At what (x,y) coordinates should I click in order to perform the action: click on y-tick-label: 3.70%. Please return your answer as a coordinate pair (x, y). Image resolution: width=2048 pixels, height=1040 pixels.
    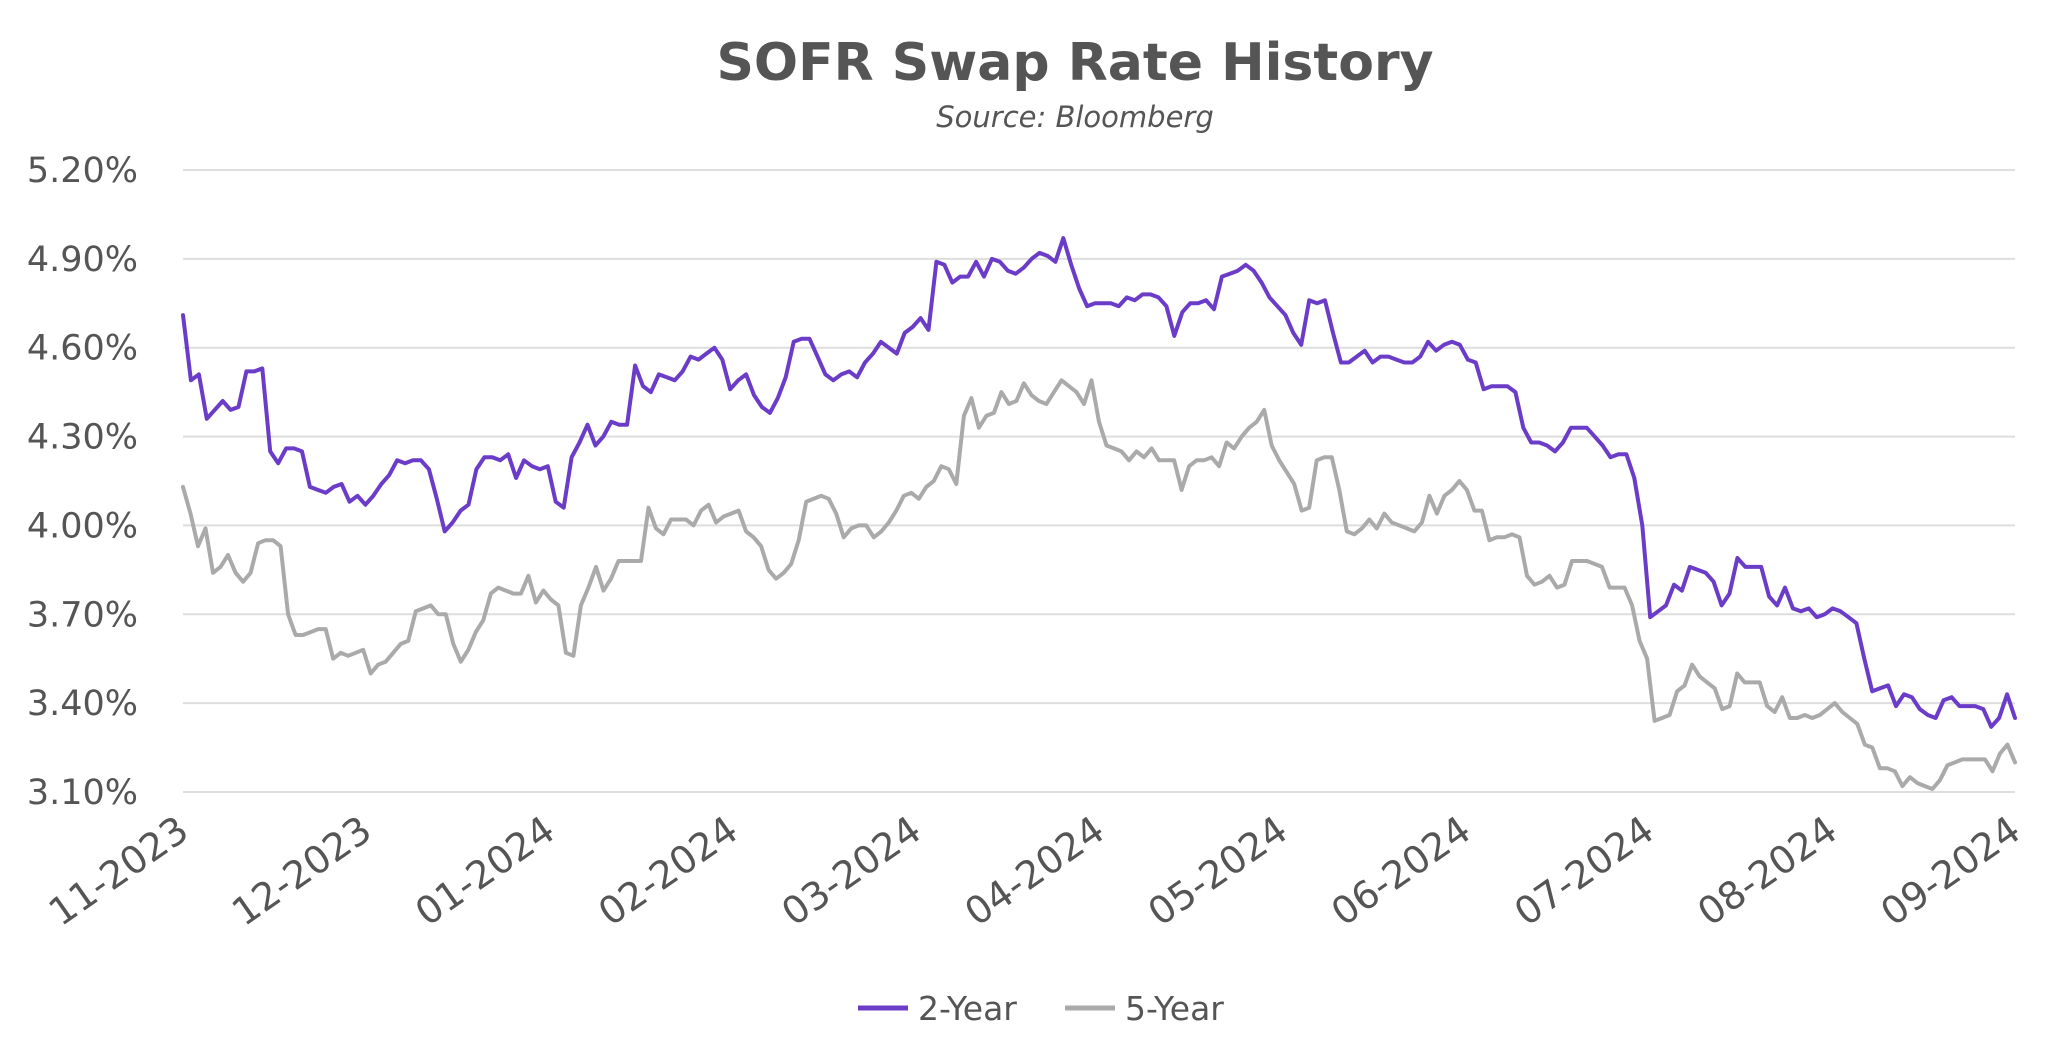
    Looking at the image, I should click on (82, 615).